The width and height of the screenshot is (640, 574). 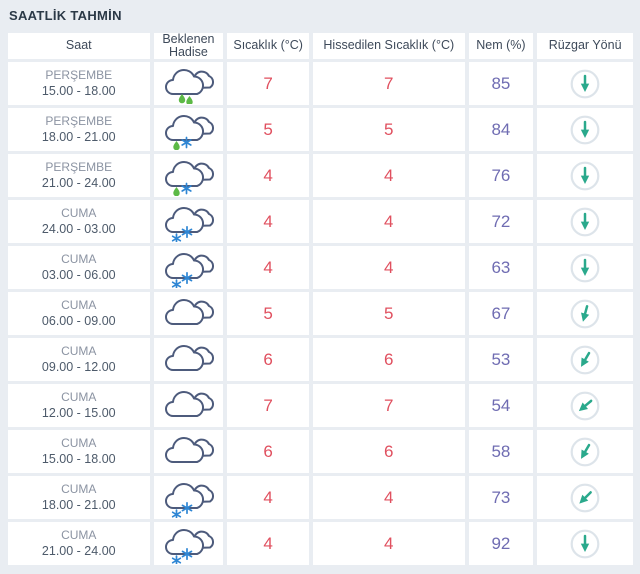 What do you see at coordinates (78, 90) in the screenshot?
I see `time-range-label: 15.00 - 18.00` at bounding box center [78, 90].